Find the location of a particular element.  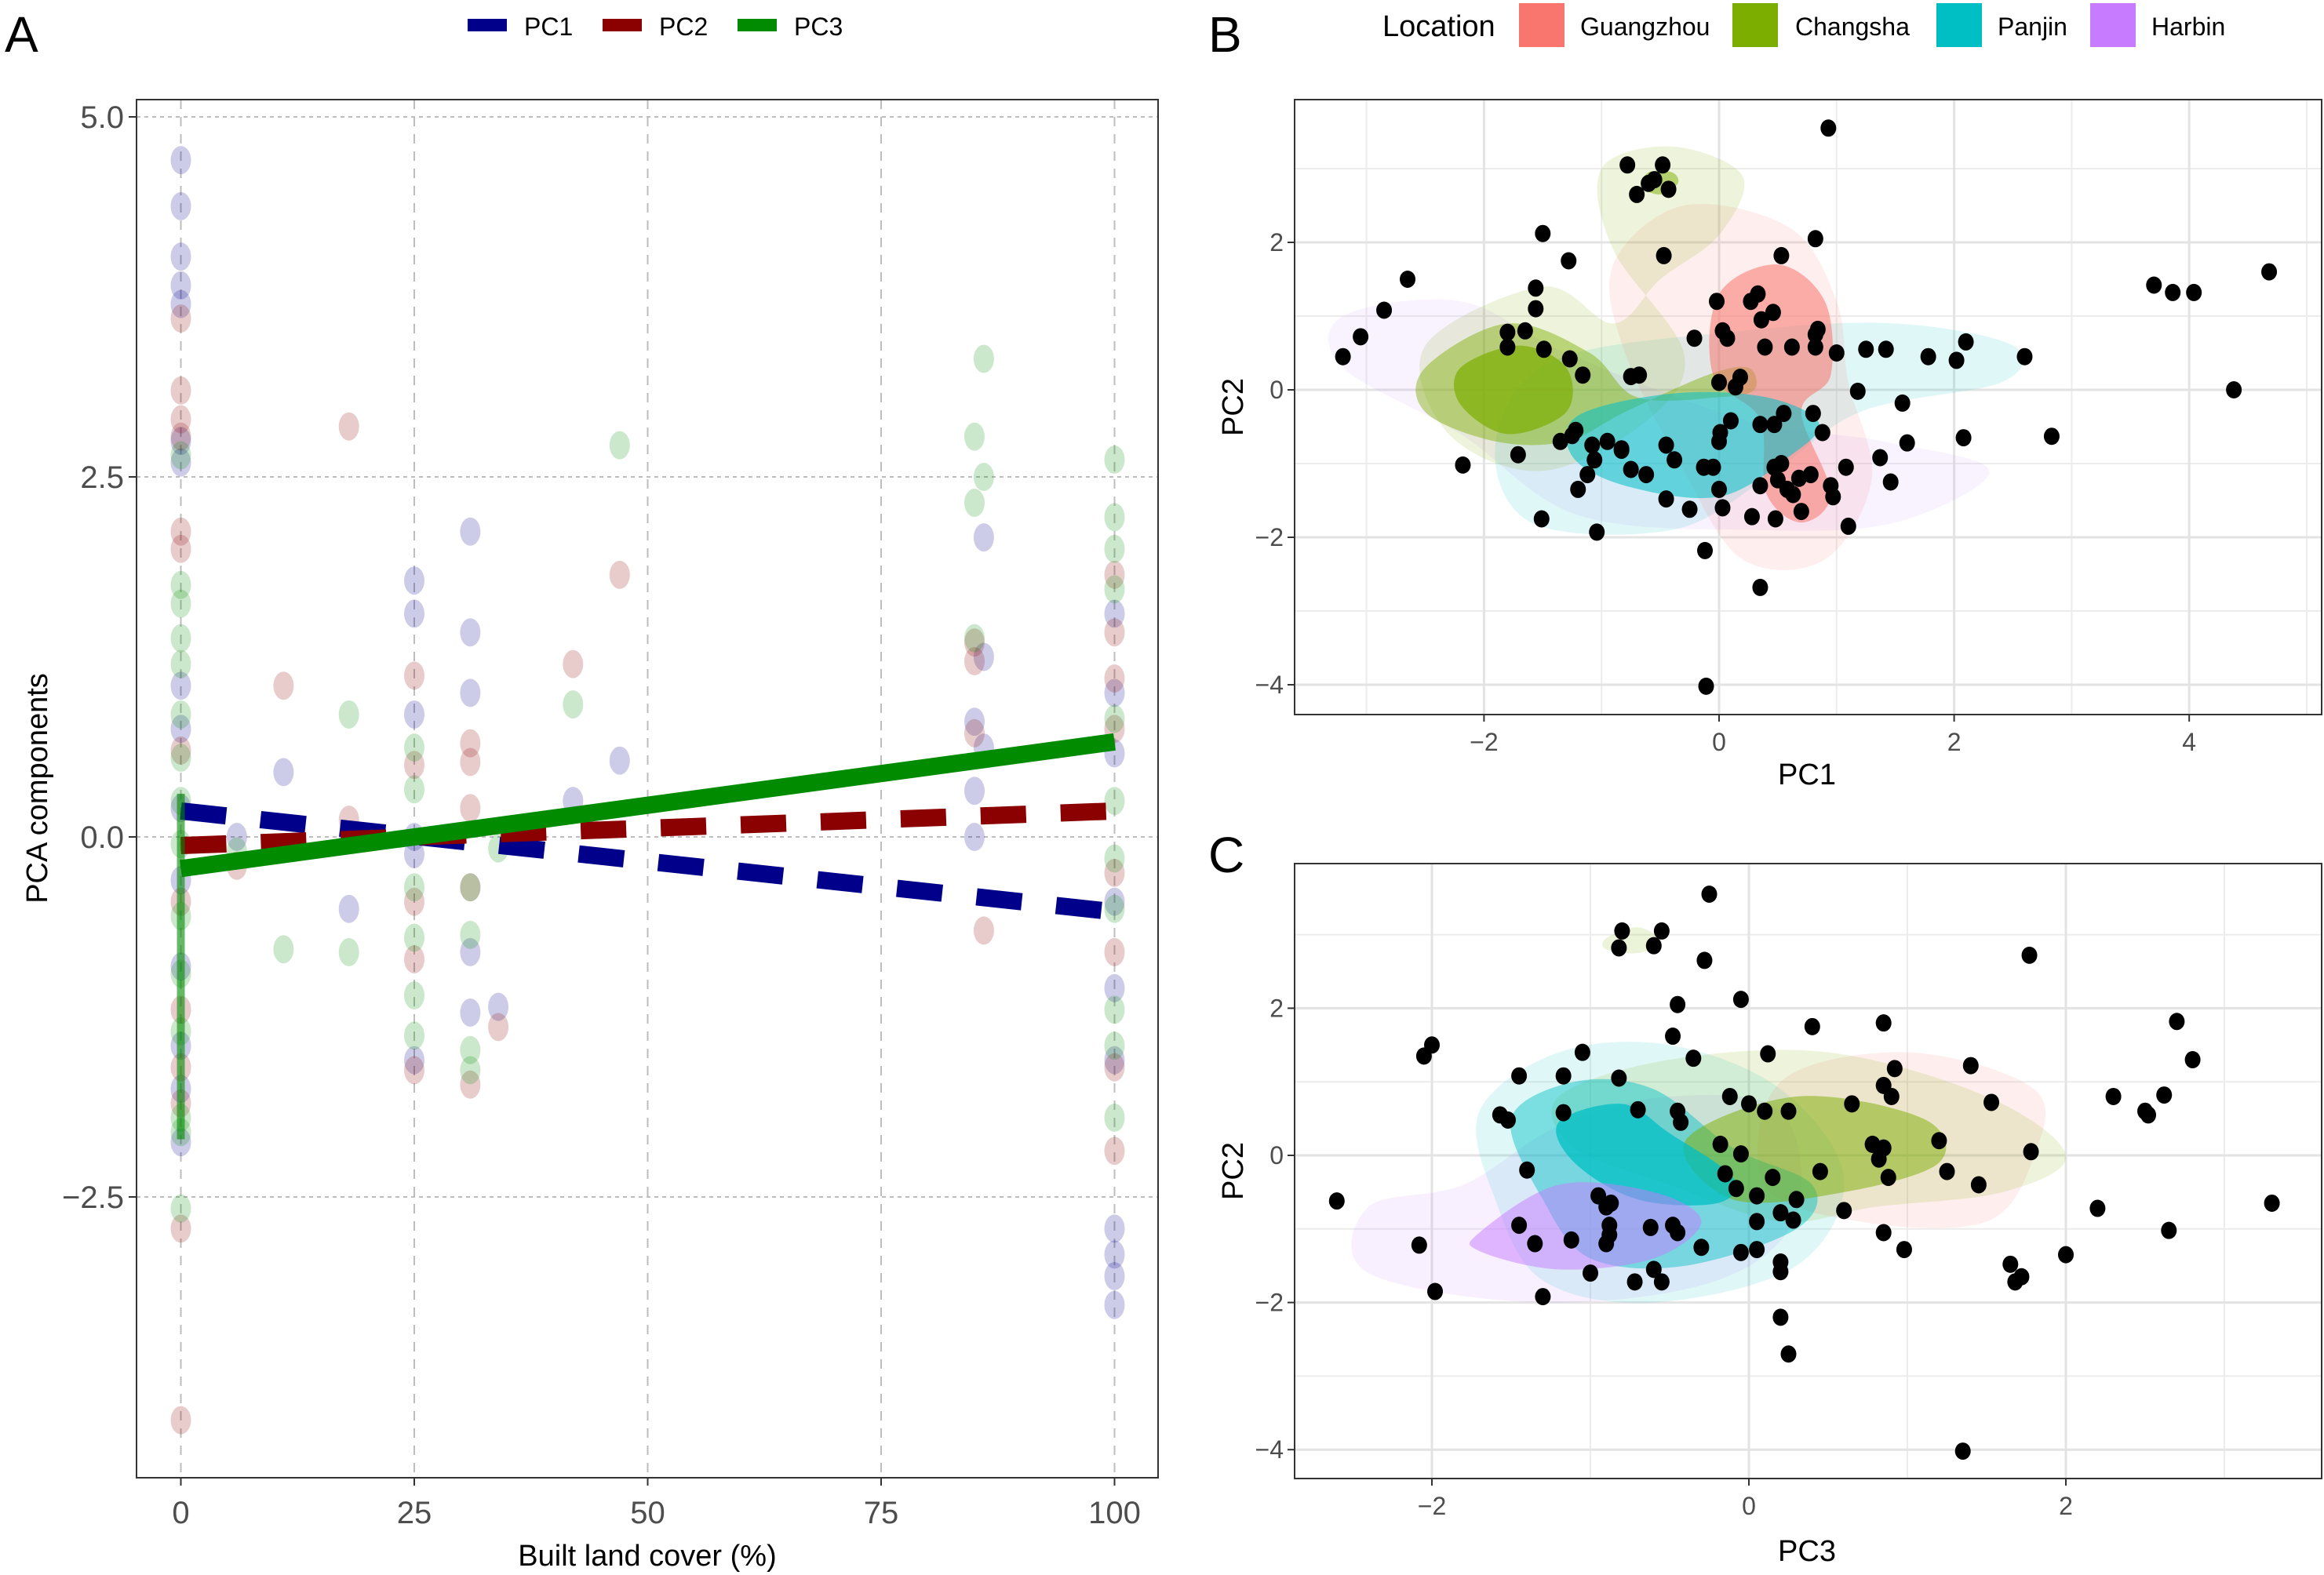

panel-b-y-tick-label: −4 is located at coordinates (1269, 685).